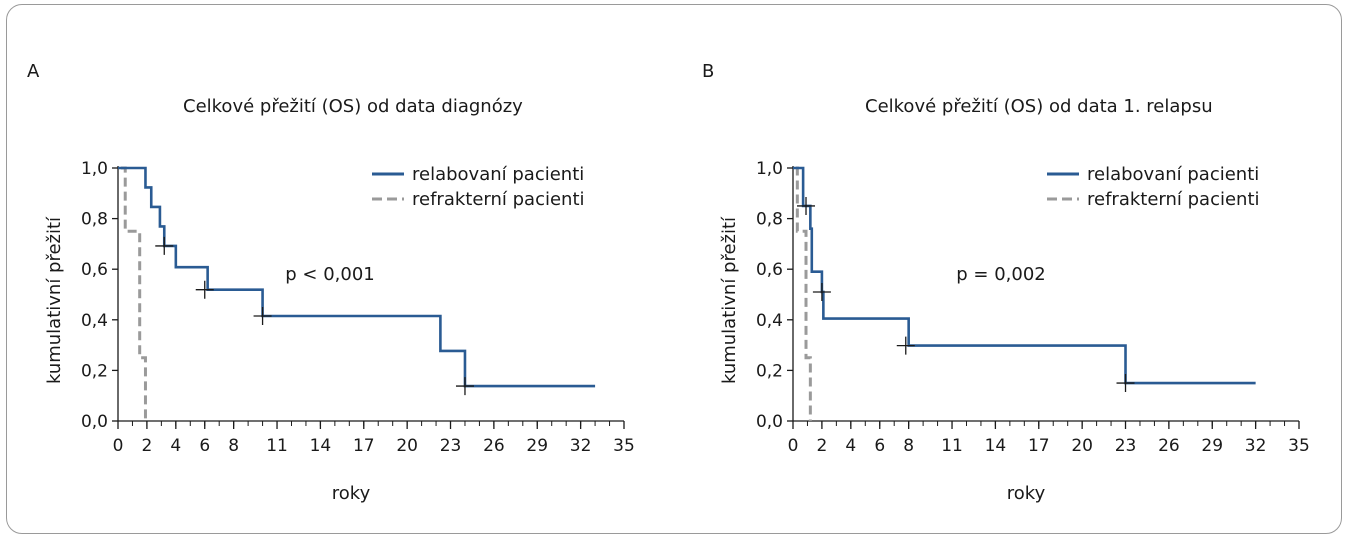 The height and width of the screenshot is (540, 1350). I want to click on panel-label: B, so click(708, 71).